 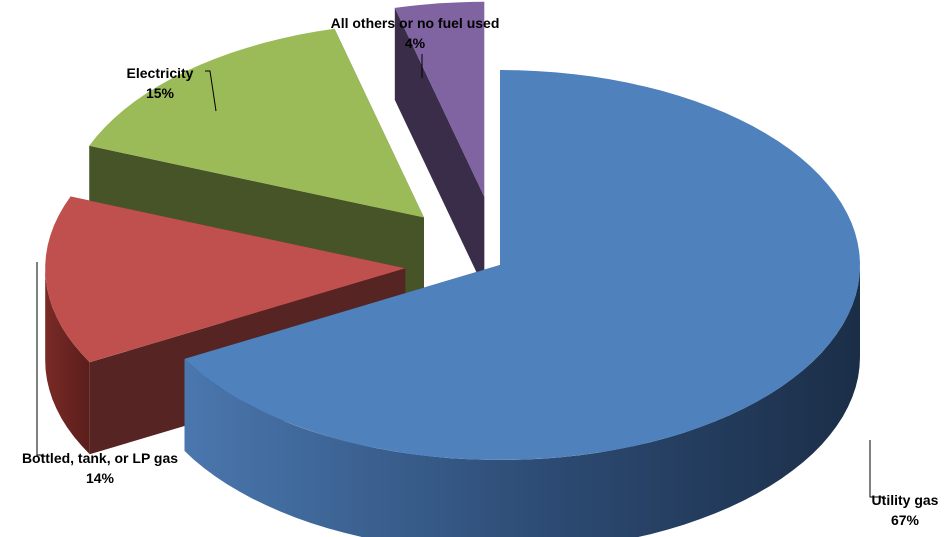 I want to click on slice-value-all-others-or-no-fuel-used: 4%, so click(x=415, y=43).